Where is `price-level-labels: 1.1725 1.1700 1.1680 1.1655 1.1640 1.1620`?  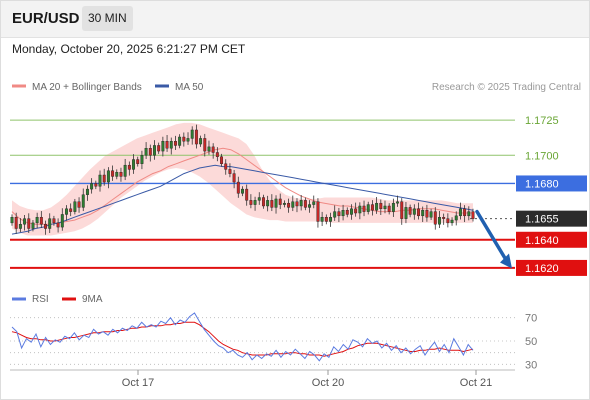
price-level-labels: 1.1725 1.1700 1.1680 1.1655 1.1640 1.1620 is located at coordinates (551, 195).